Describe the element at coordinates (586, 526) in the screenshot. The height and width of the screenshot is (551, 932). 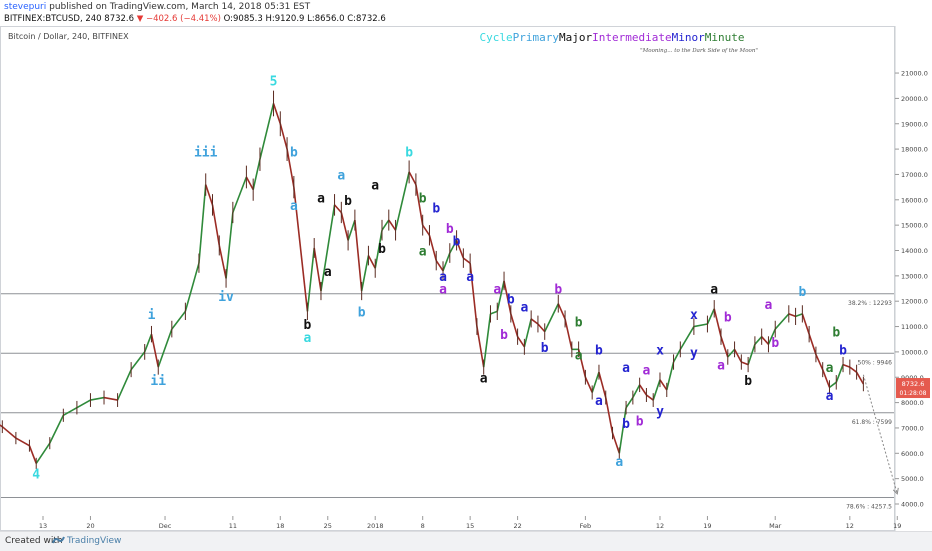
I see `x-tick-label-10: Feb` at that location.